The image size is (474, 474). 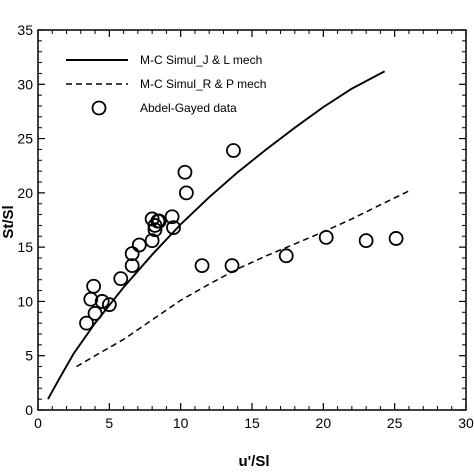 What do you see at coordinates (25, 301) in the screenshot?
I see `y-tick-label: 10` at bounding box center [25, 301].